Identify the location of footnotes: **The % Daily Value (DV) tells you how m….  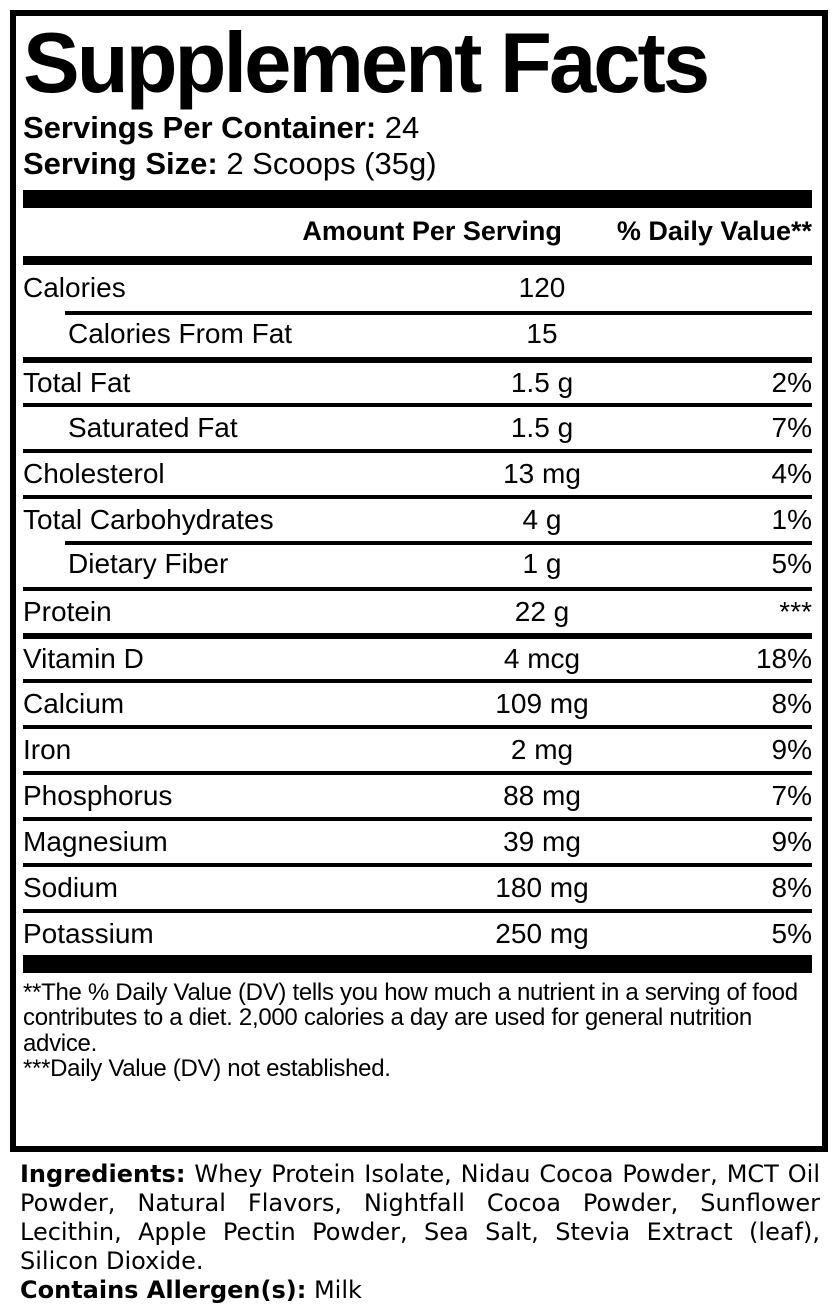
(417, 1031).